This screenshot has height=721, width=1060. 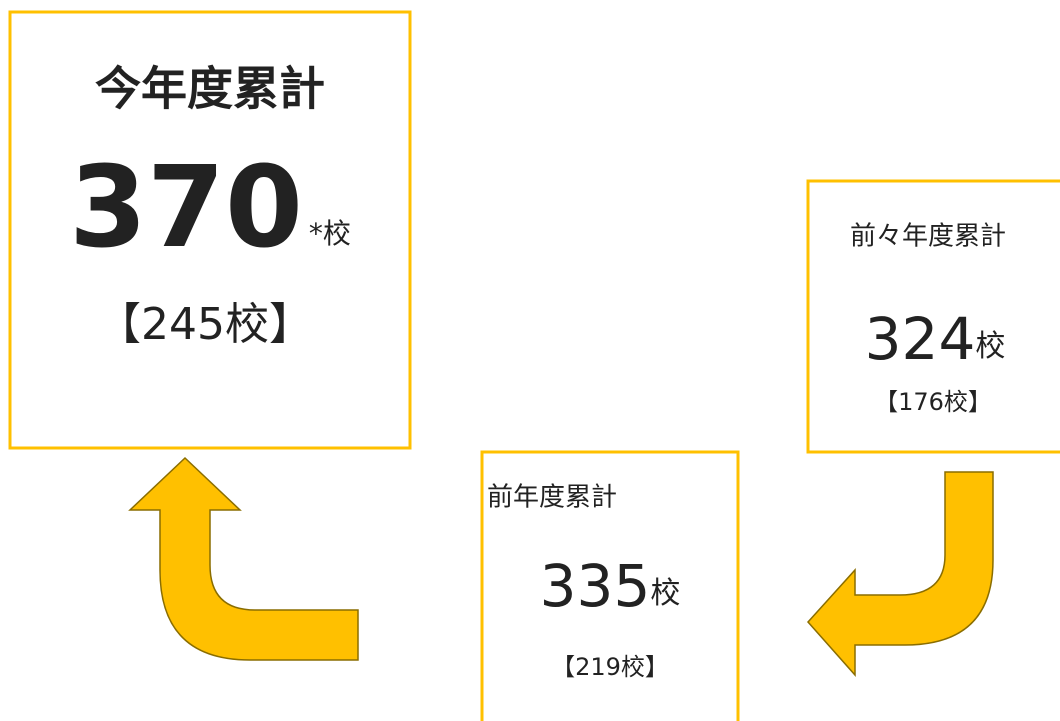 I want to click on box-sub: 【245校】, so click(x=205, y=324).